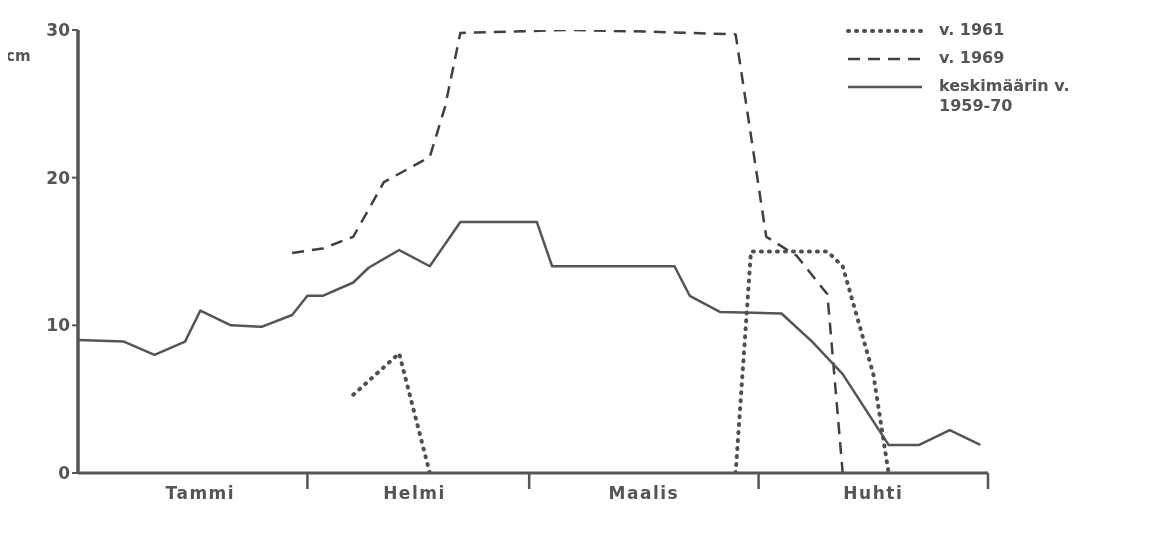 This screenshot has height=541, width=1153. What do you see at coordinates (873, 493) in the screenshot?
I see `x-tick-label: Huhti` at bounding box center [873, 493].